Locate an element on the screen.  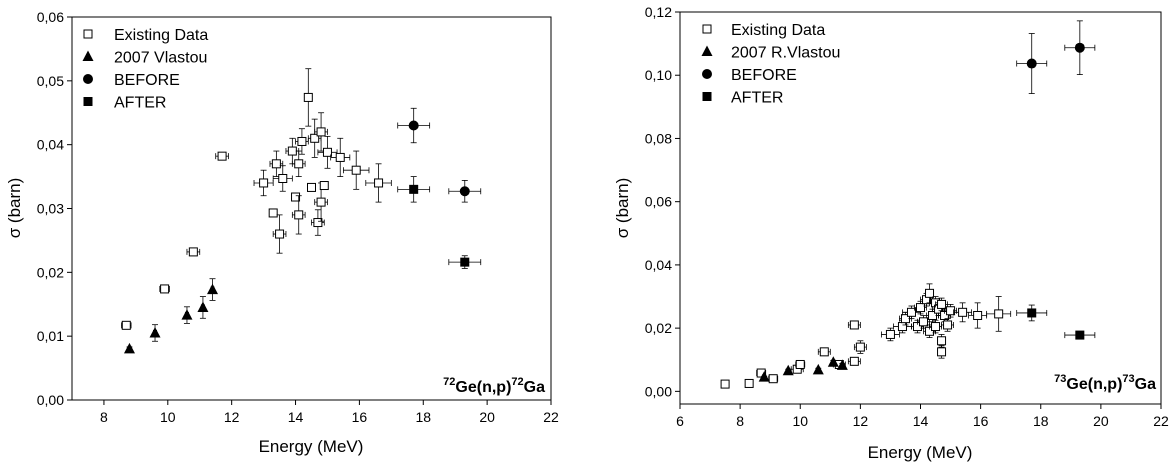
legend-label: Existing Data is located at coordinates (778, 30).